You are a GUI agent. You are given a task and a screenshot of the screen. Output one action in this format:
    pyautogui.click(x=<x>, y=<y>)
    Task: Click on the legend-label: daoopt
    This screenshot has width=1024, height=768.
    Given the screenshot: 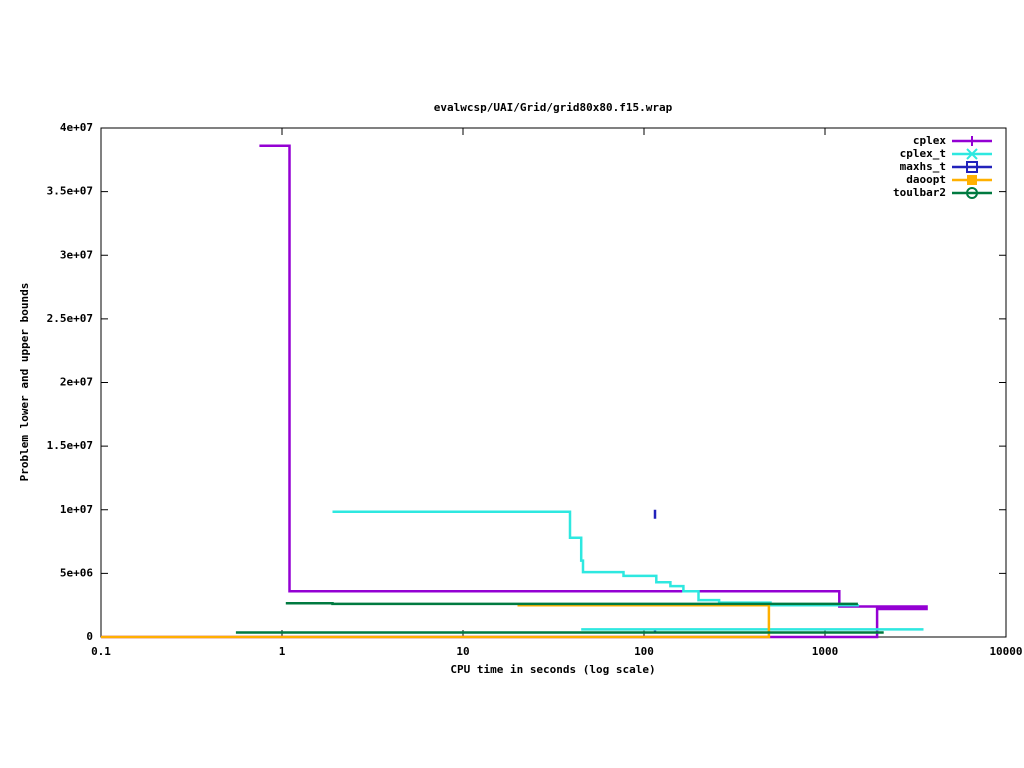 What is the action you would take?
    pyautogui.click(x=926, y=179)
    